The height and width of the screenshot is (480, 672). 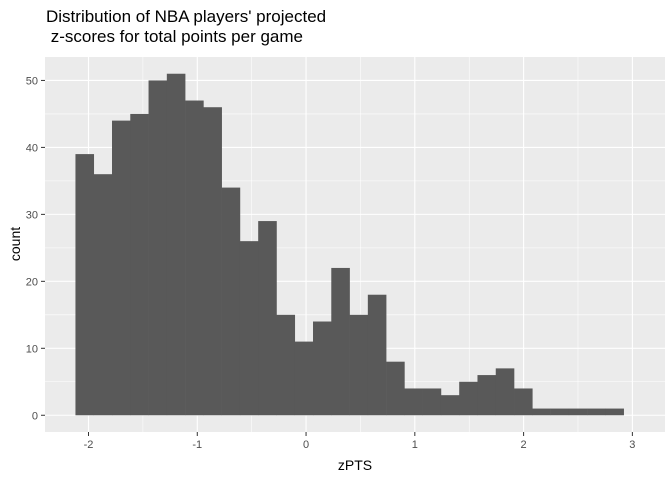 I want to click on x-tick-label: 0, so click(x=306, y=445).